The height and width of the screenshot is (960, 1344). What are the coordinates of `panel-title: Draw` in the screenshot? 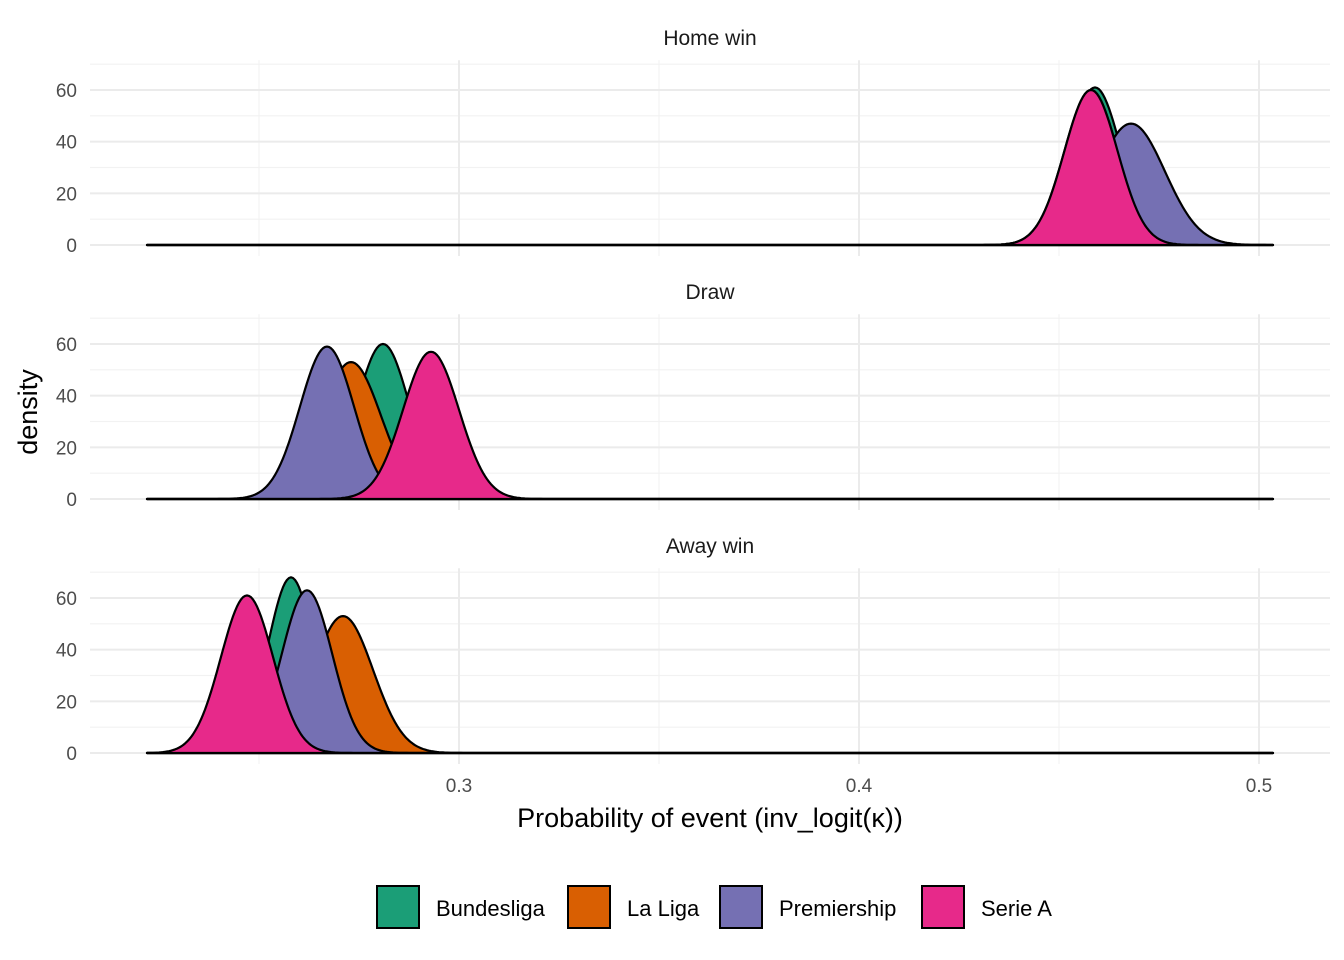 It's located at (710, 292).